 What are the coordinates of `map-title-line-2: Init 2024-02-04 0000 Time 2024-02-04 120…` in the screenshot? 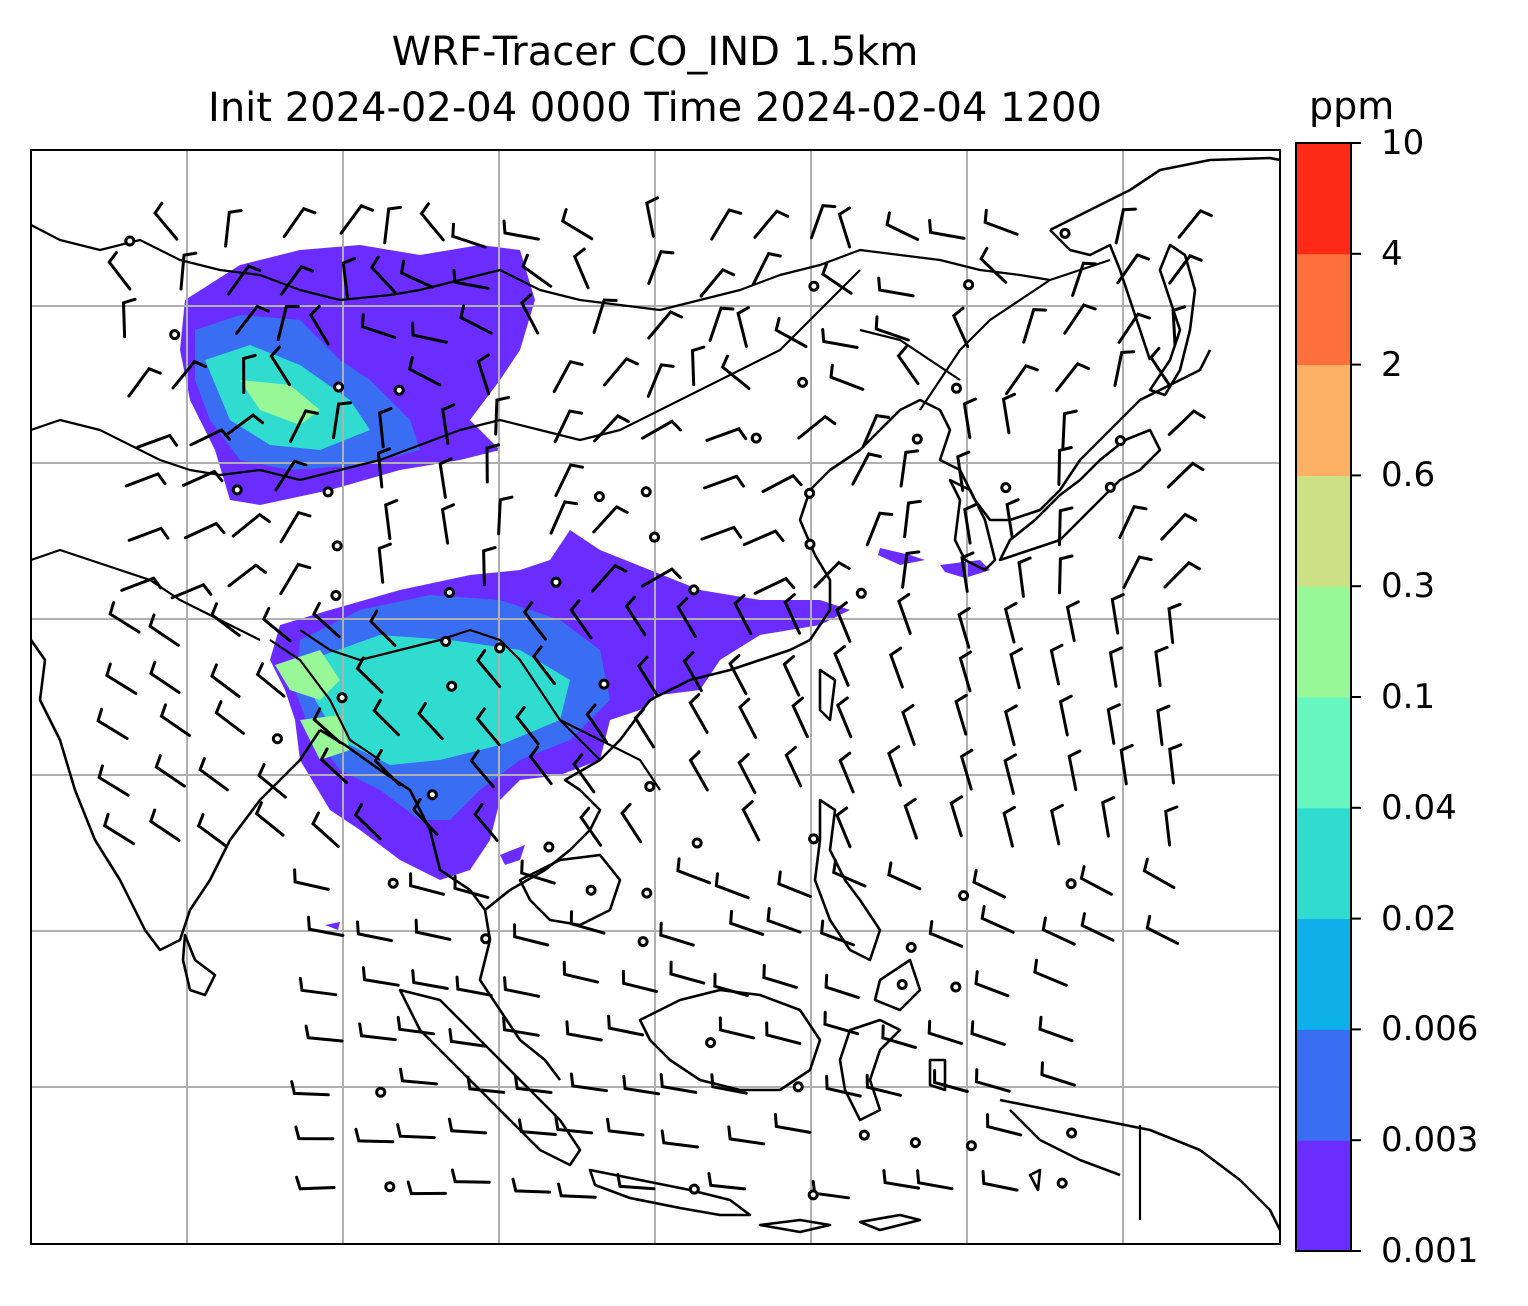 It's located at (655, 108).